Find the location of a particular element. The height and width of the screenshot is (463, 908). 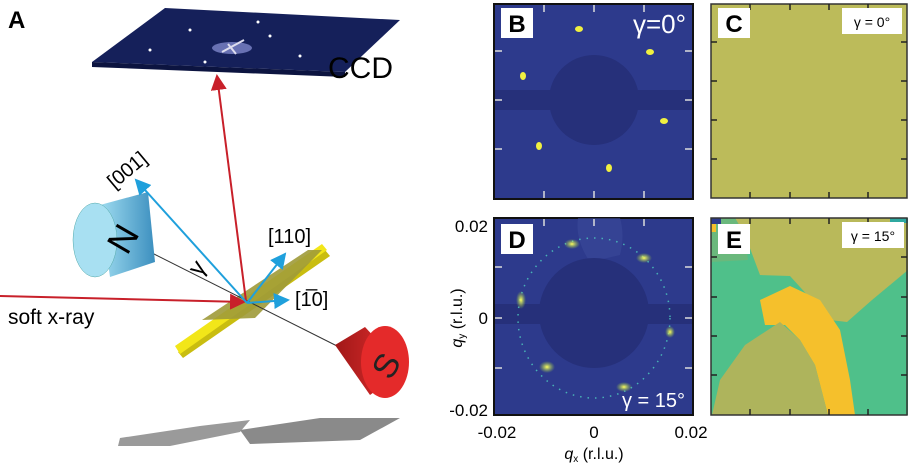

ticks-b is located at coordinates (593, 101).